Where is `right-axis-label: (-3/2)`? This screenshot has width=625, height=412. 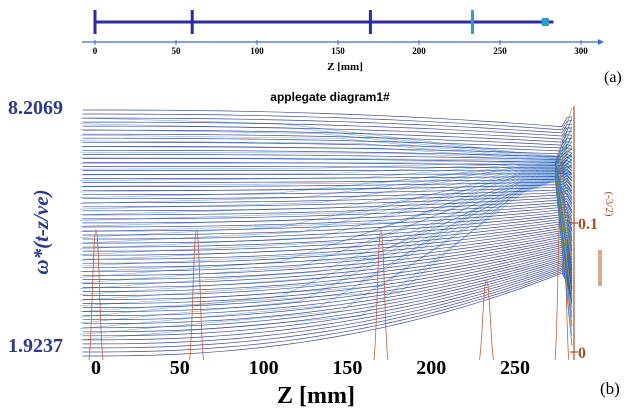 right-axis-label: (-3/2) is located at coordinates (609, 203).